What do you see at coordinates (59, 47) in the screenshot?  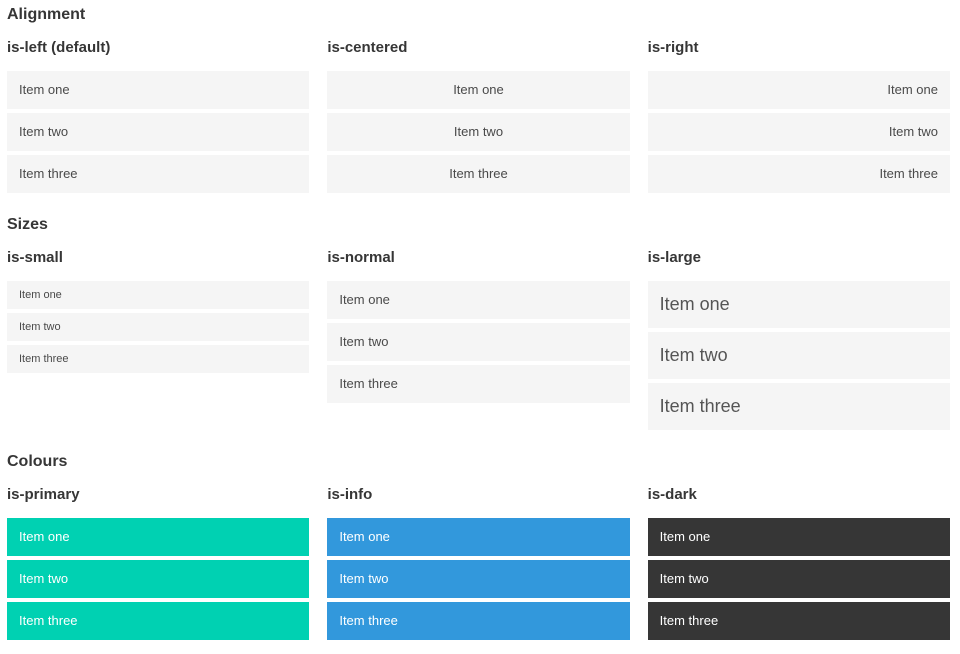 I see `group-label-is-left: is-left (default)` at bounding box center [59, 47].